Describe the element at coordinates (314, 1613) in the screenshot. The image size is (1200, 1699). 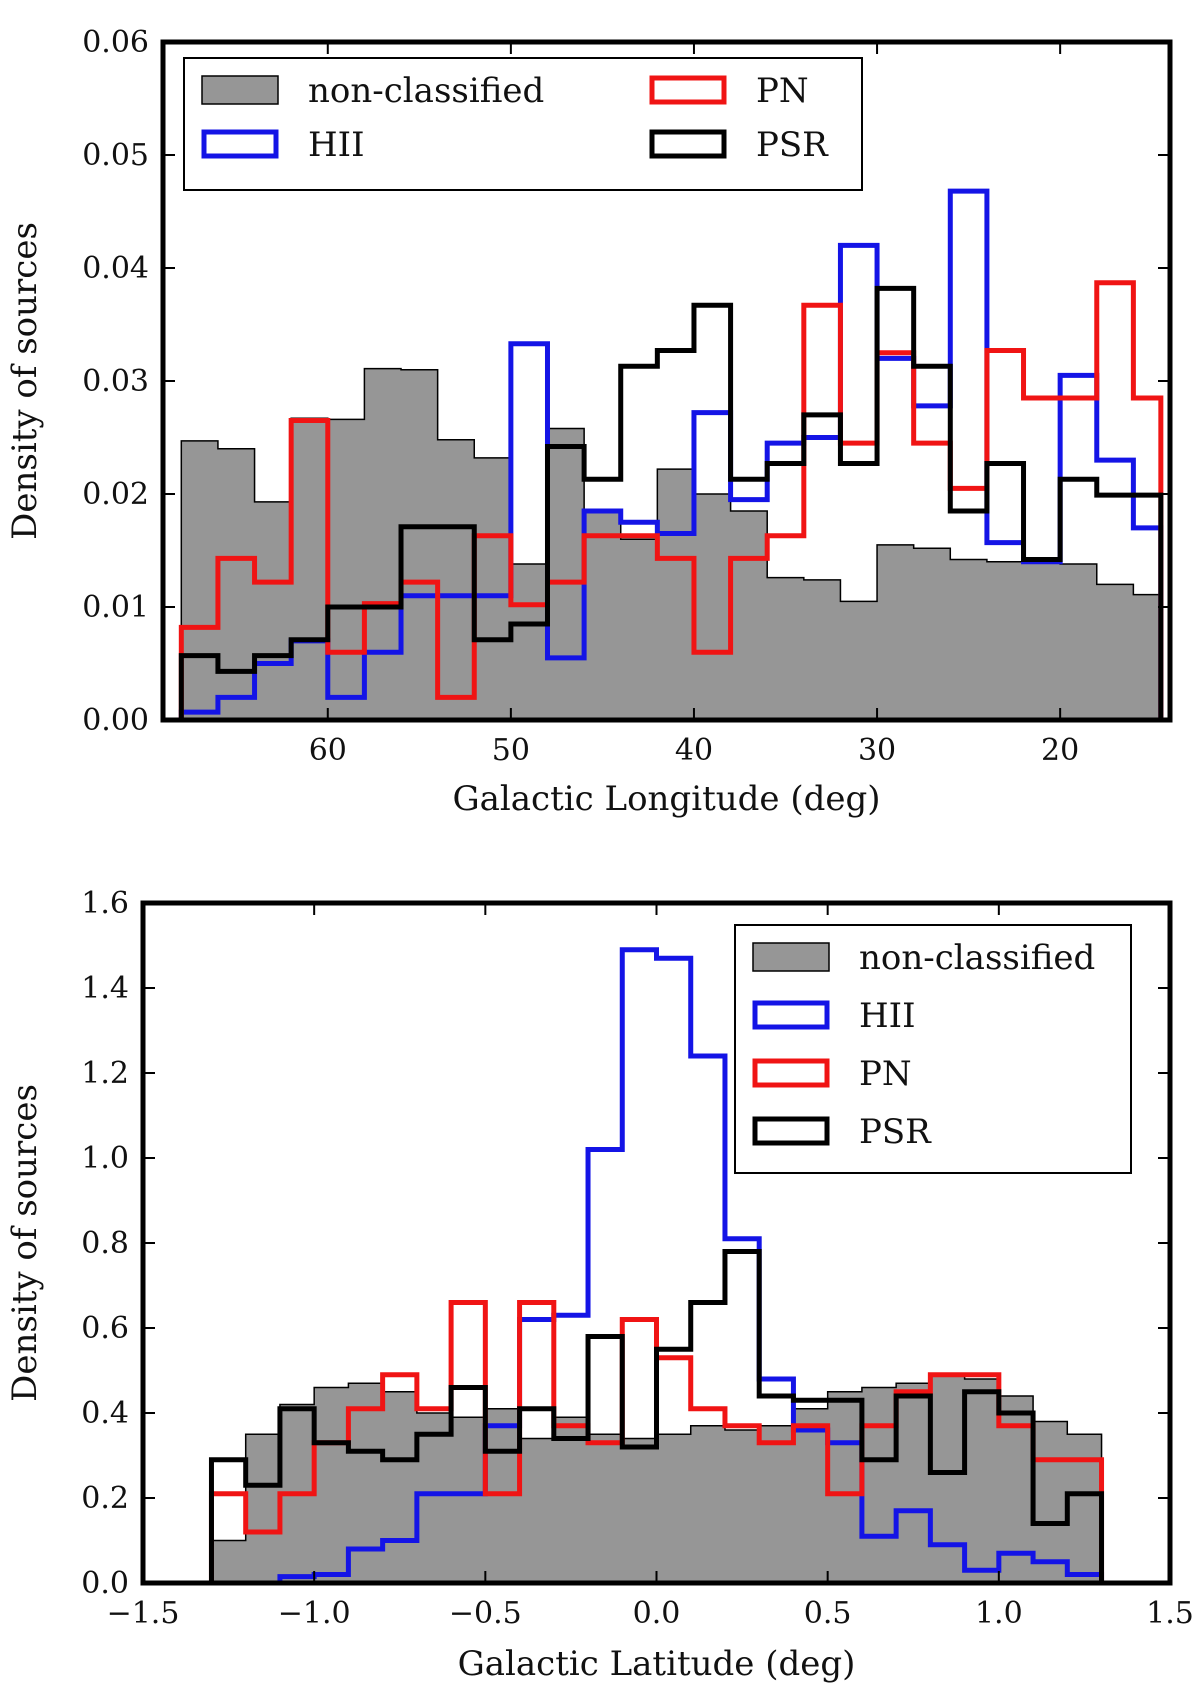
I see `x-tick-label: −1.0` at that location.